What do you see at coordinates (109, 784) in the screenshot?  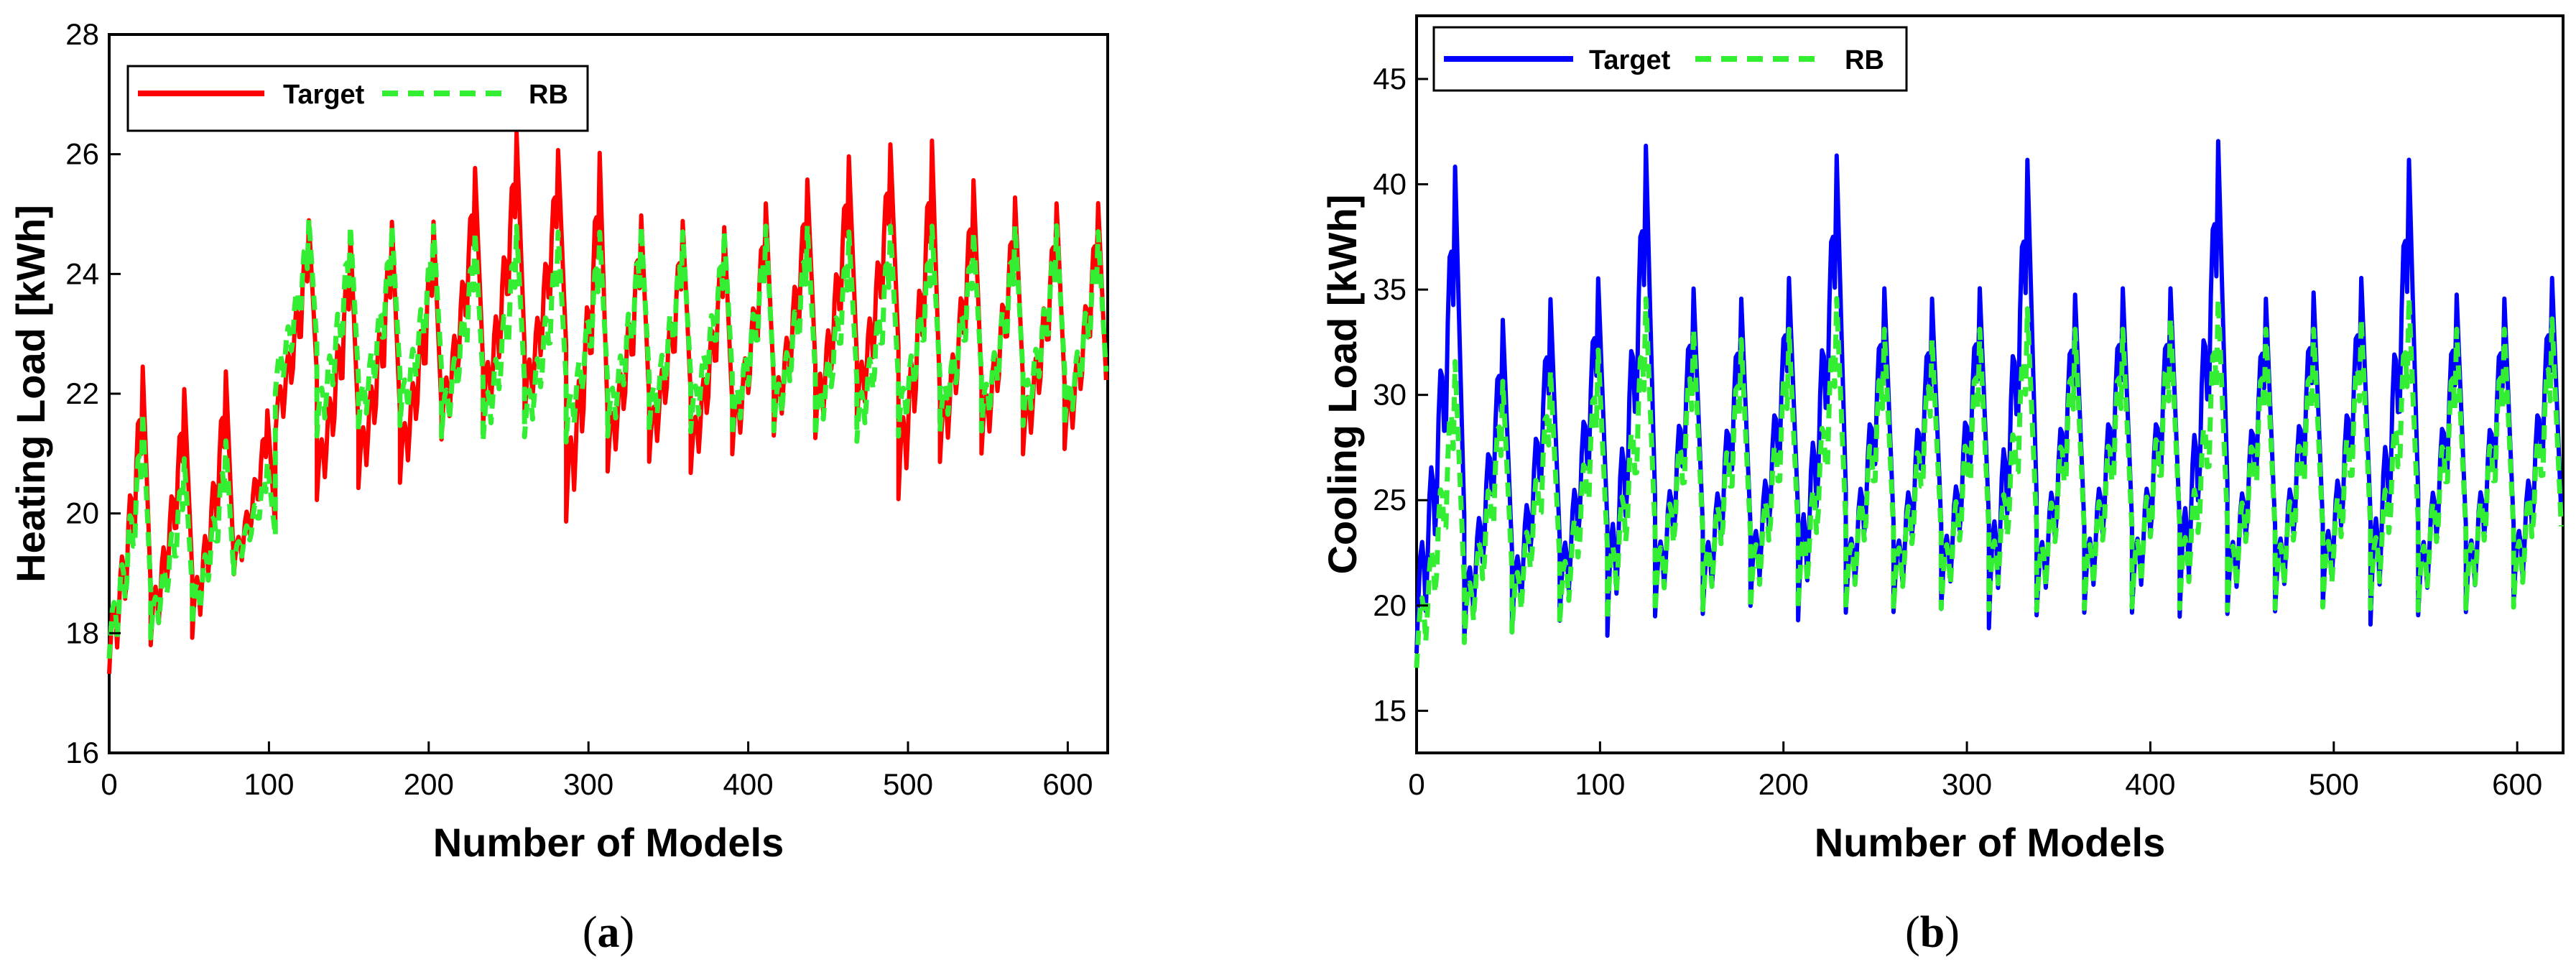 I see `x-tick-label-a: 0` at bounding box center [109, 784].